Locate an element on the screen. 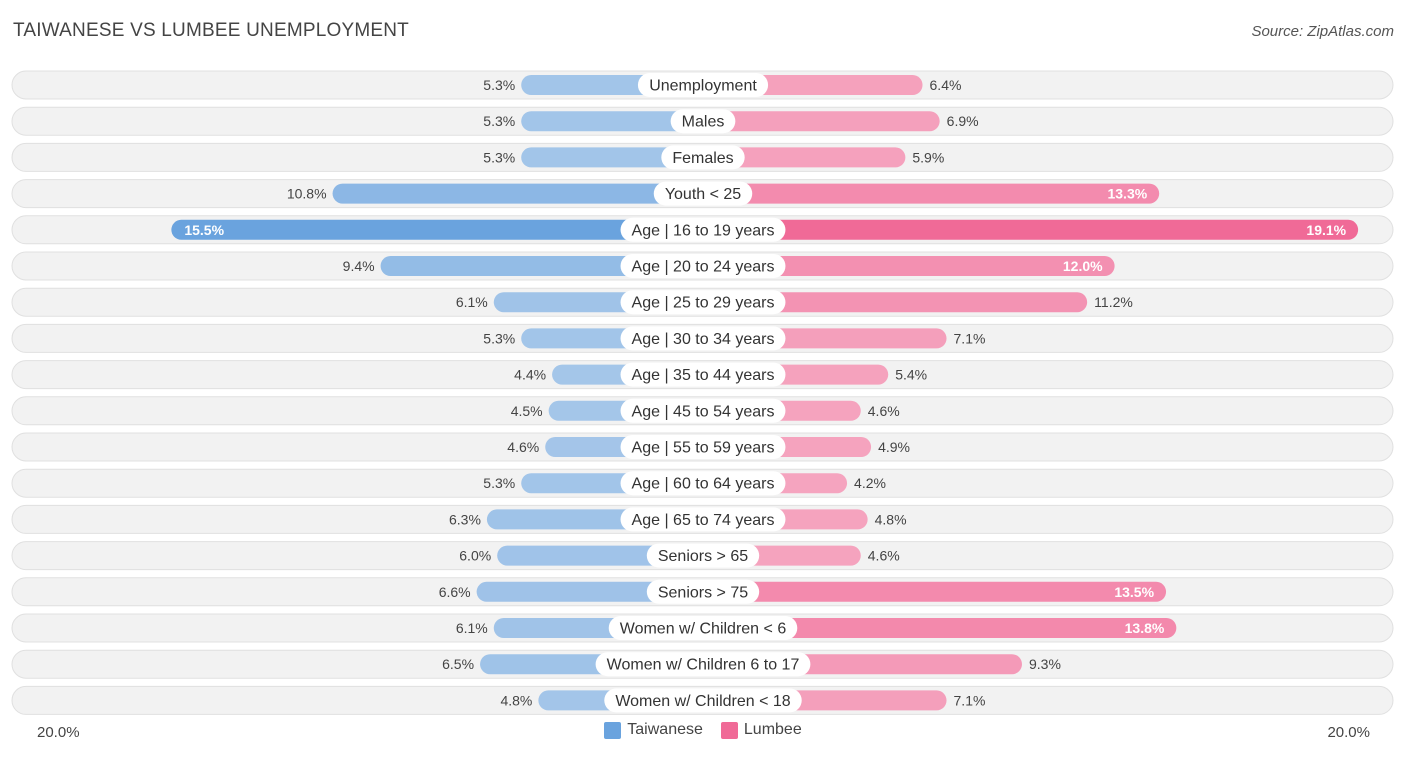 Image resolution: width=1406 pixels, height=757 pixels. value-label-taiwanese: 4.6% is located at coordinates (523, 447).